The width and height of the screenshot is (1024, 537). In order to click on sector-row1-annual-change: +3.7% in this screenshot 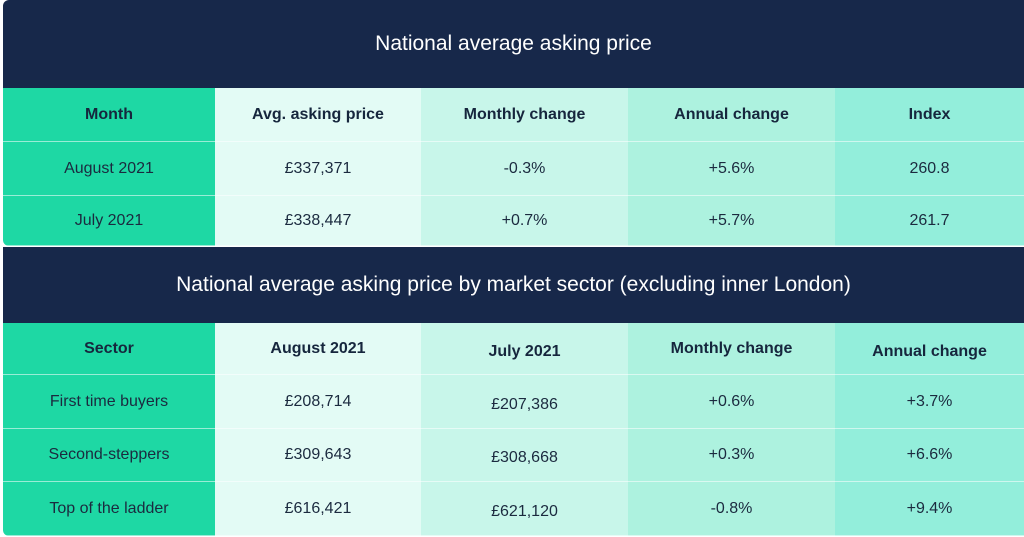, I will do `click(929, 402)`.